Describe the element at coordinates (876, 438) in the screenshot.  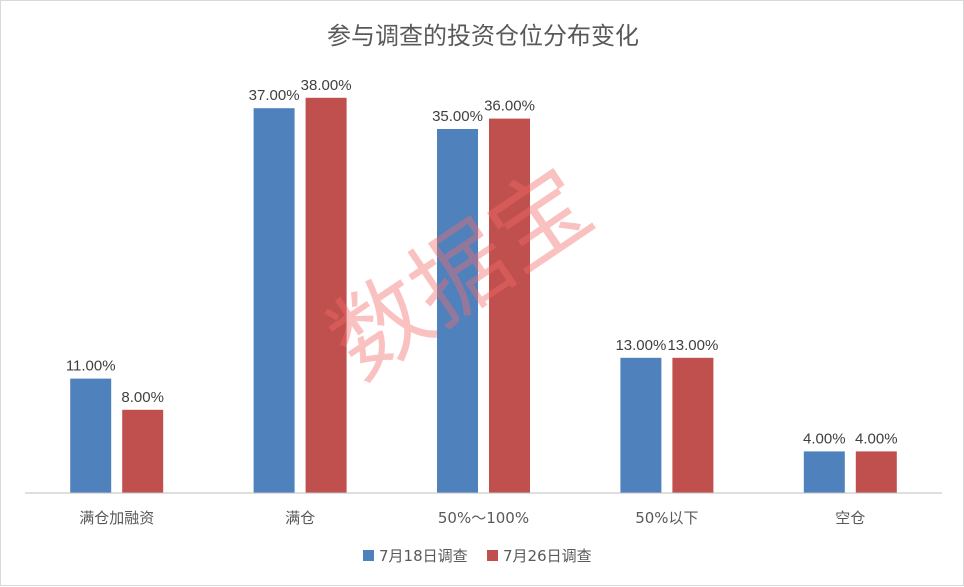
I see `data-label-2-5: 4.00%` at that location.